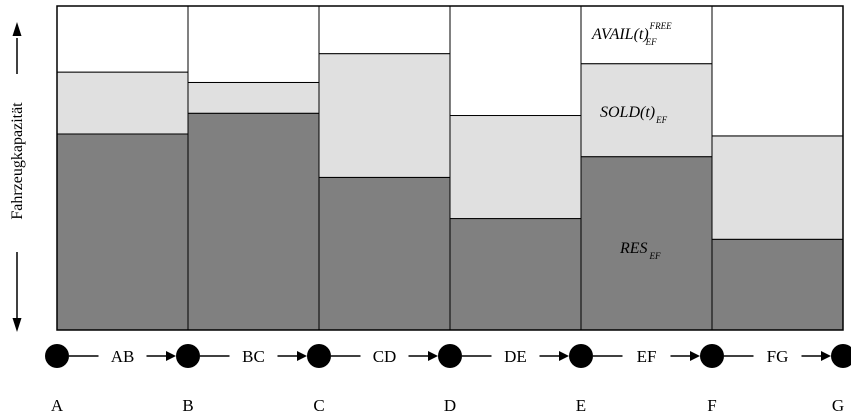  I want to click on bar-sold-de, so click(515, 167).